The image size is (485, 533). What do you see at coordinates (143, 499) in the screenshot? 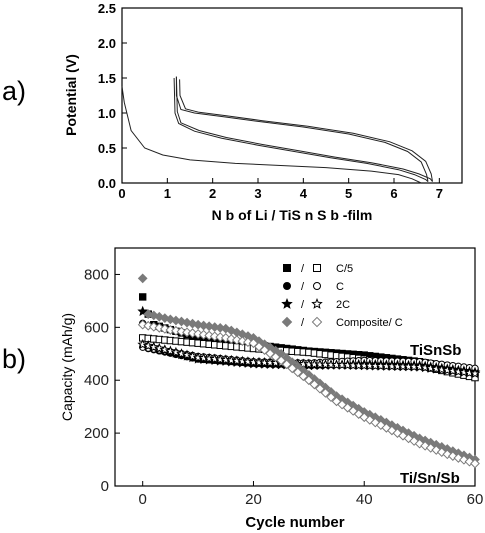
I see `x-tick-label-b: 0` at bounding box center [143, 499].